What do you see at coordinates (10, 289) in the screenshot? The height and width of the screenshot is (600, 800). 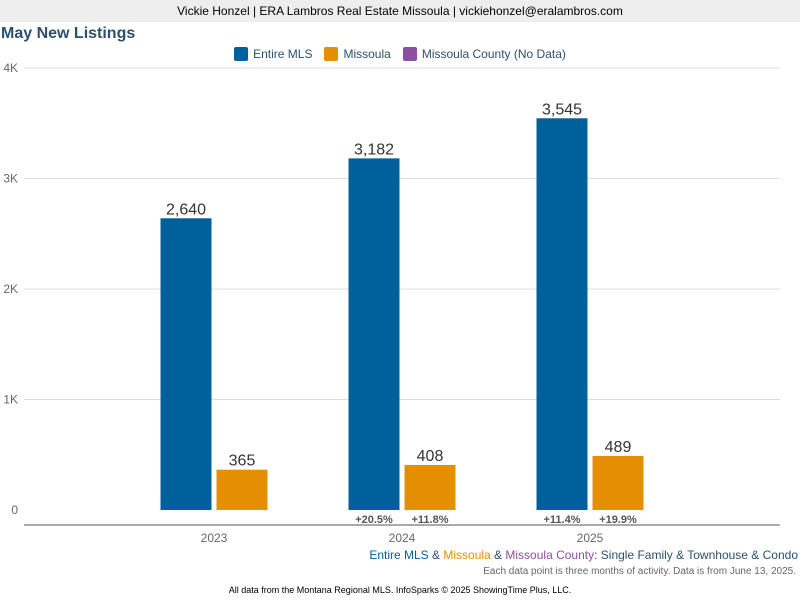 I see `y-tick-label: 2K` at bounding box center [10, 289].